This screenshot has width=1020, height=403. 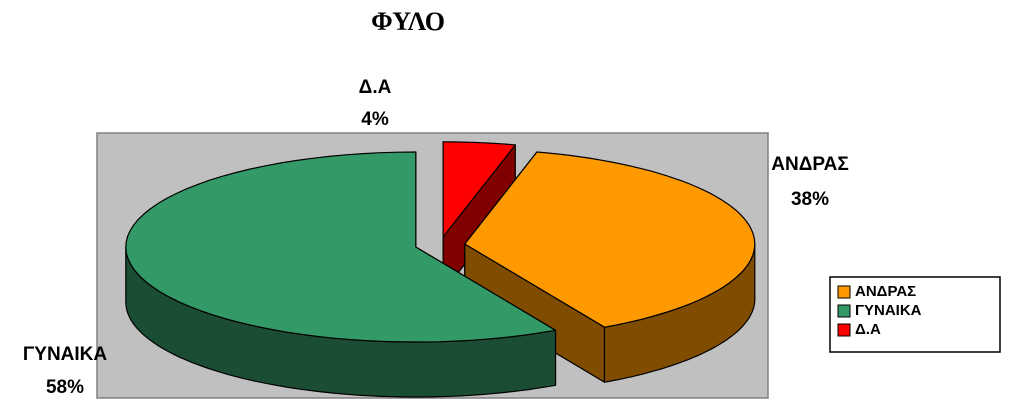 What do you see at coordinates (375, 119) in the screenshot?
I see `data-label: 4%` at bounding box center [375, 119].